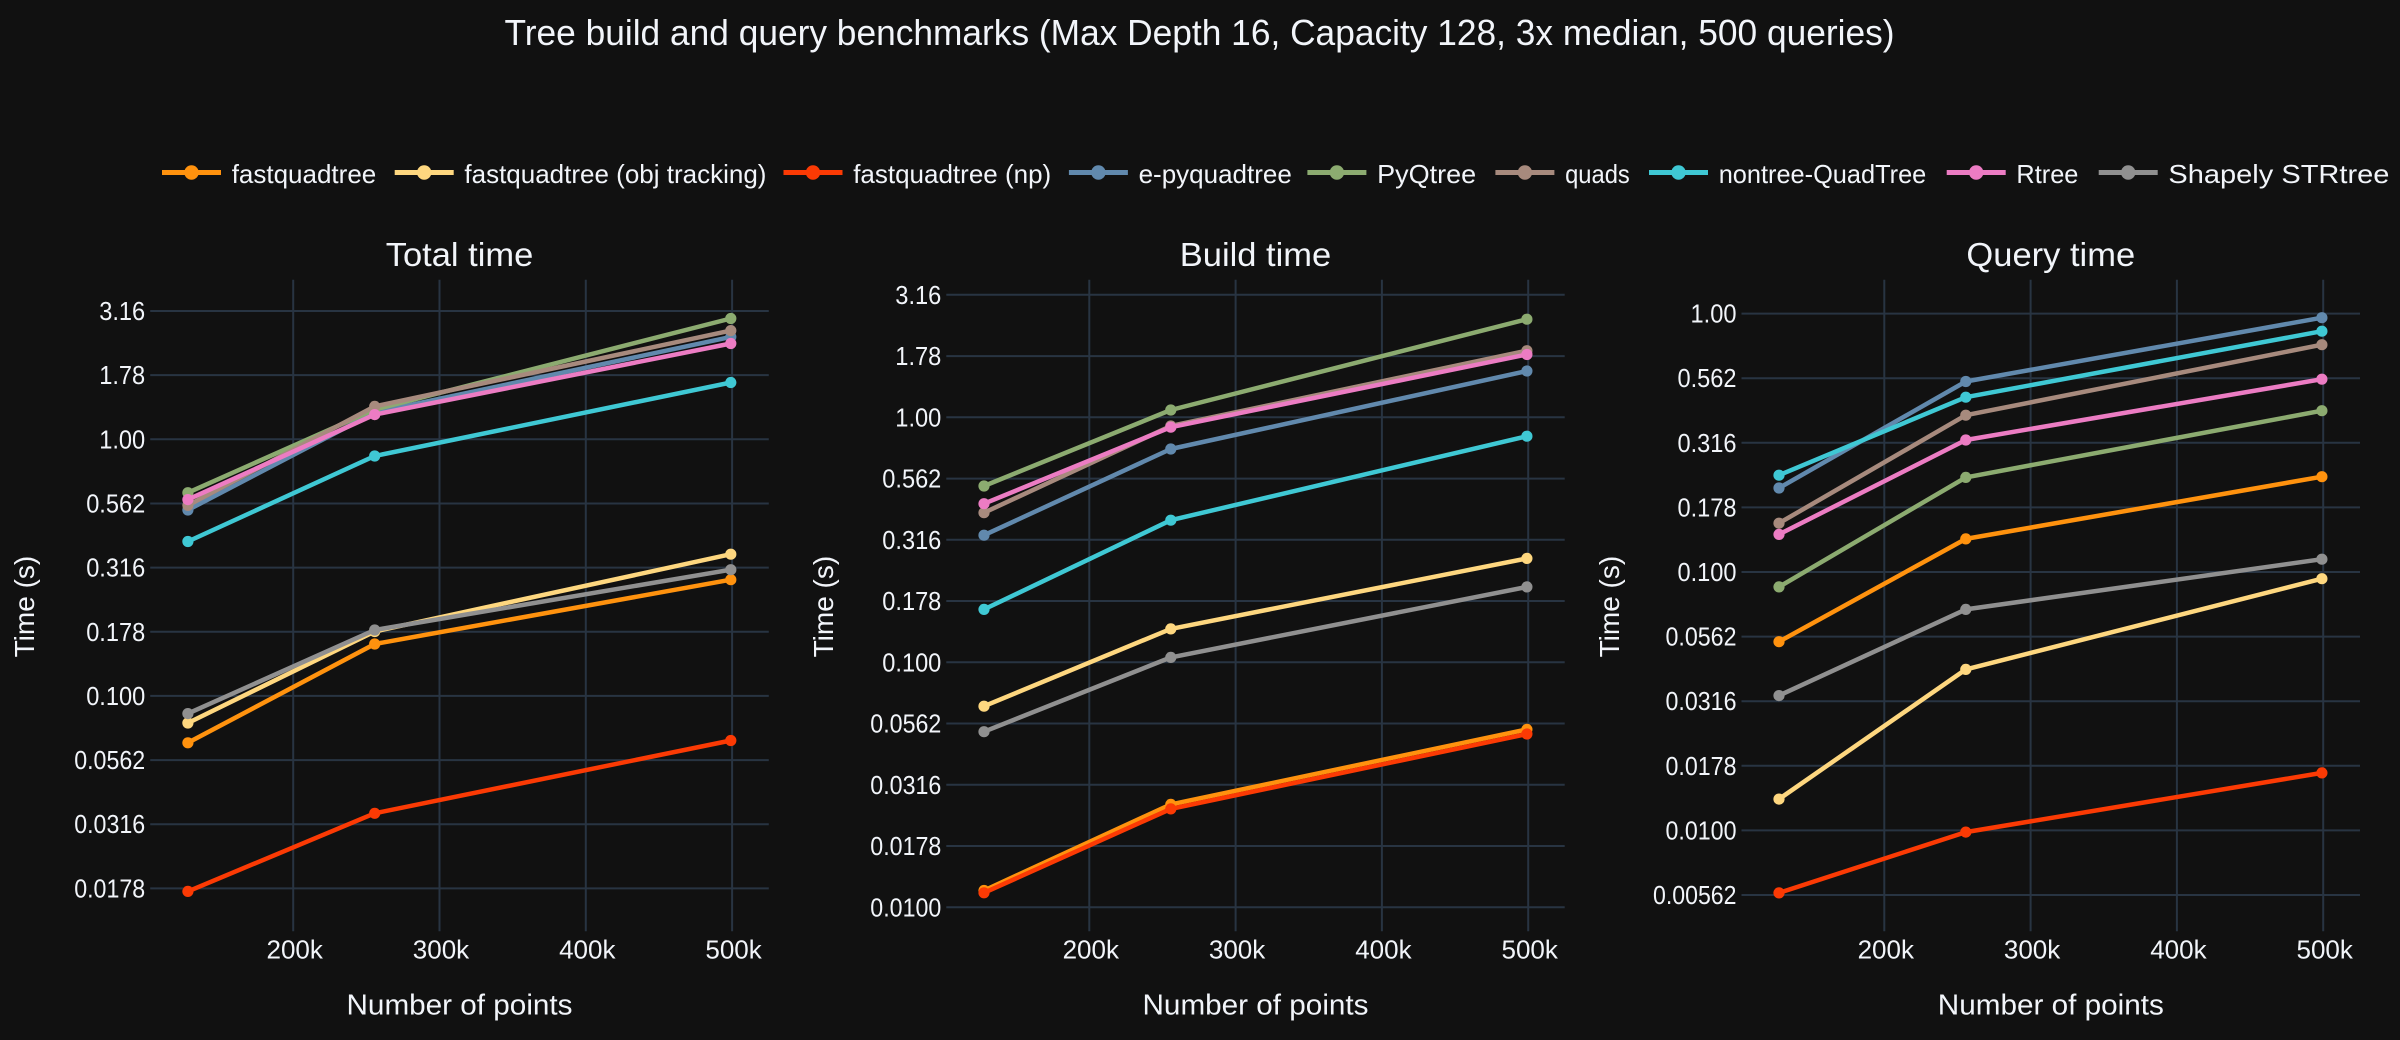 This screenshot has width=2400, height=1040. What do you see at coordinates (615, 174) in the screenshot?
I see `svg-text: fastquadtree (obj tracking)` at bounding box center [615, 174].